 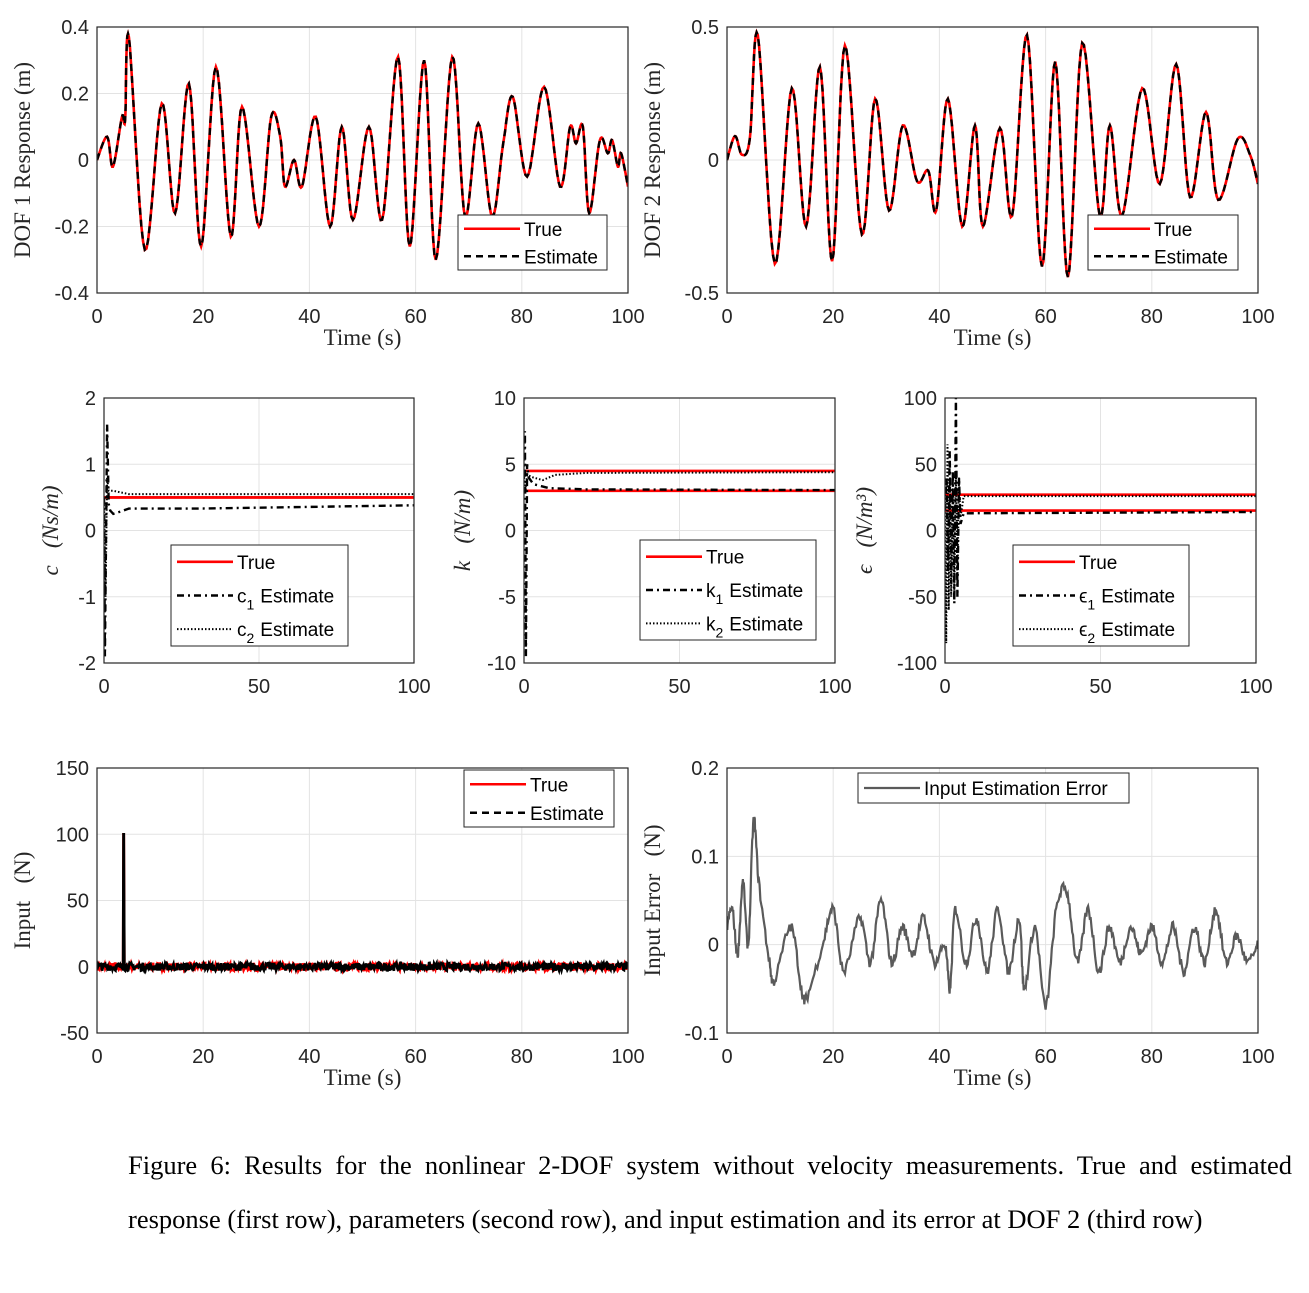 What do you see at coordinates (90, 399) in the screenshot?
I see `y-tick-label: 2` at bounding box center [90, 399].